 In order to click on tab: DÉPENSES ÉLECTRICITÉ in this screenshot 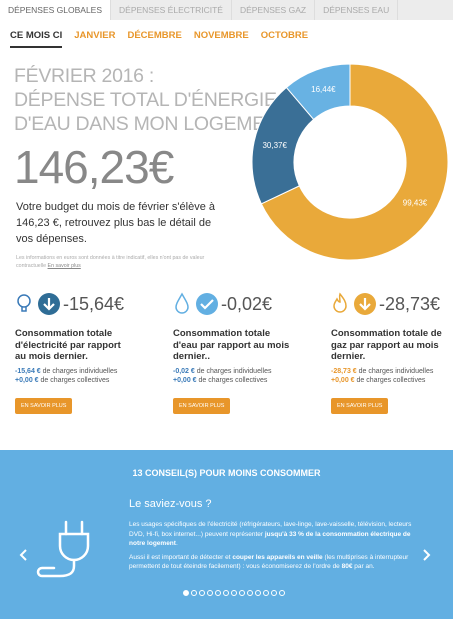, I will do `click(171, 10)`.